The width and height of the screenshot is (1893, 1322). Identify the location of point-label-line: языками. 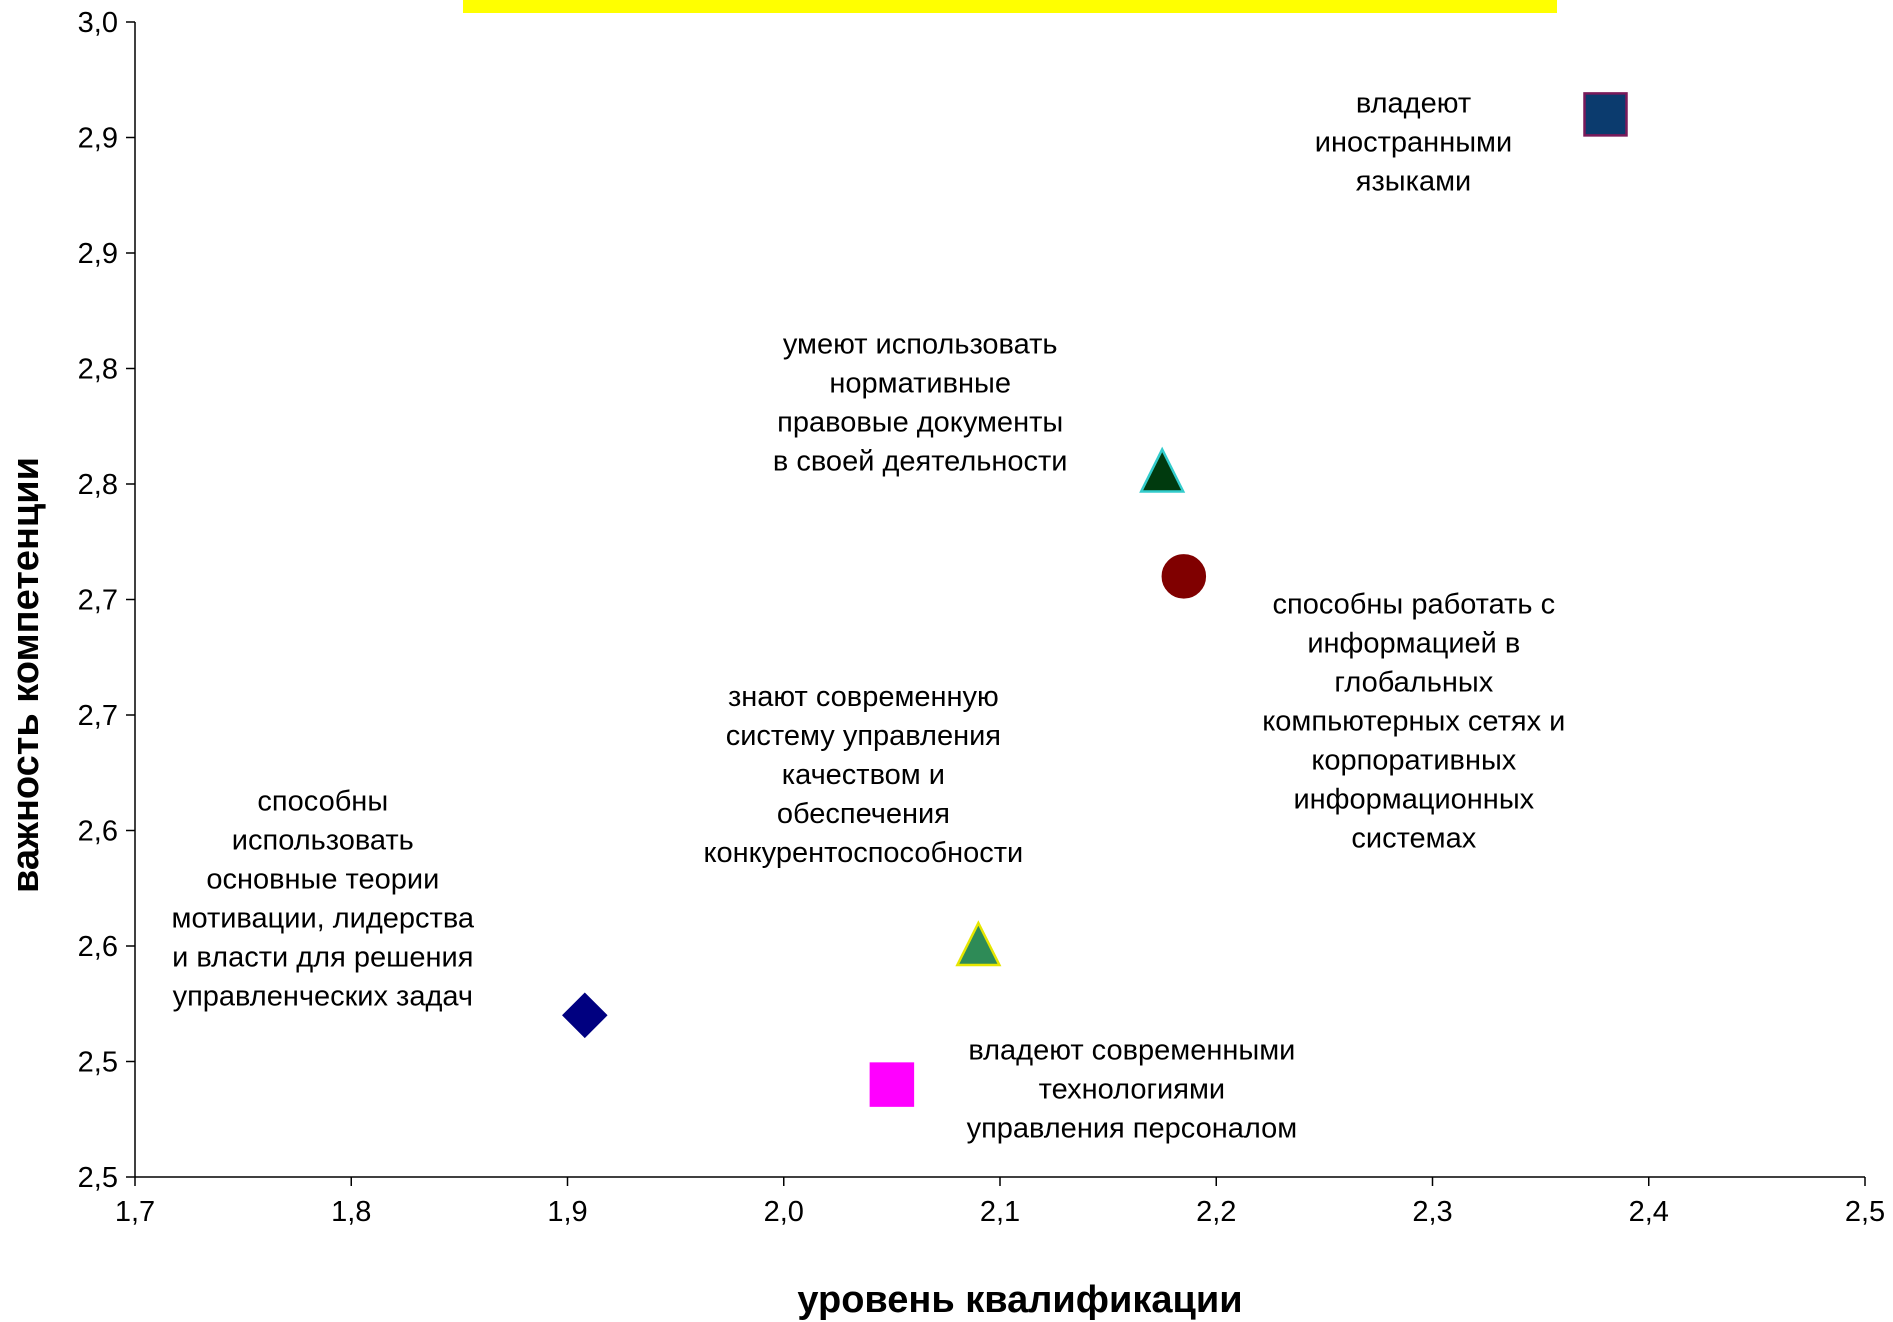
(1413, 181).